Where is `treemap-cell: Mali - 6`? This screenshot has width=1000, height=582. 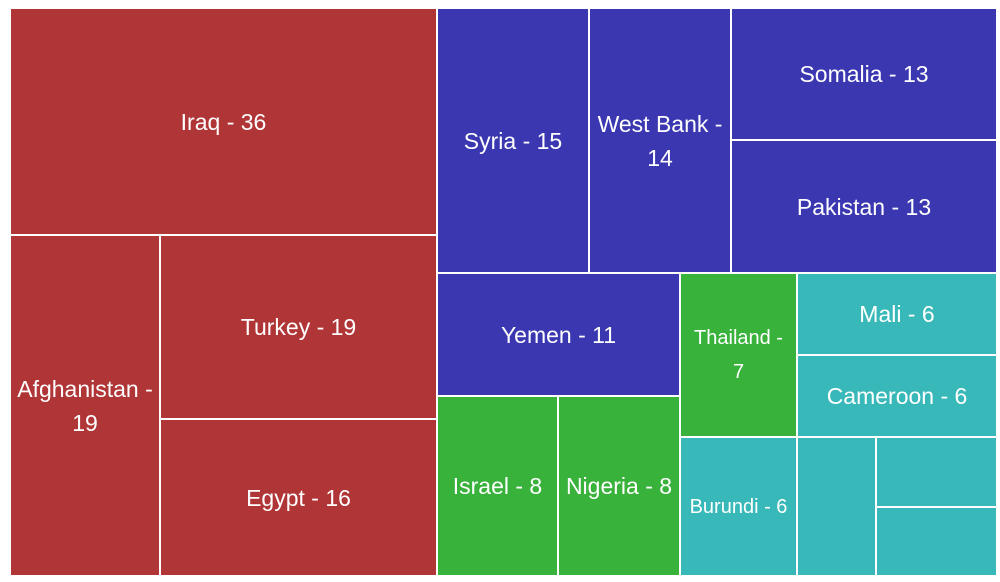
treemap-cell: Mali - 6 is located at coordinates (897, 314).